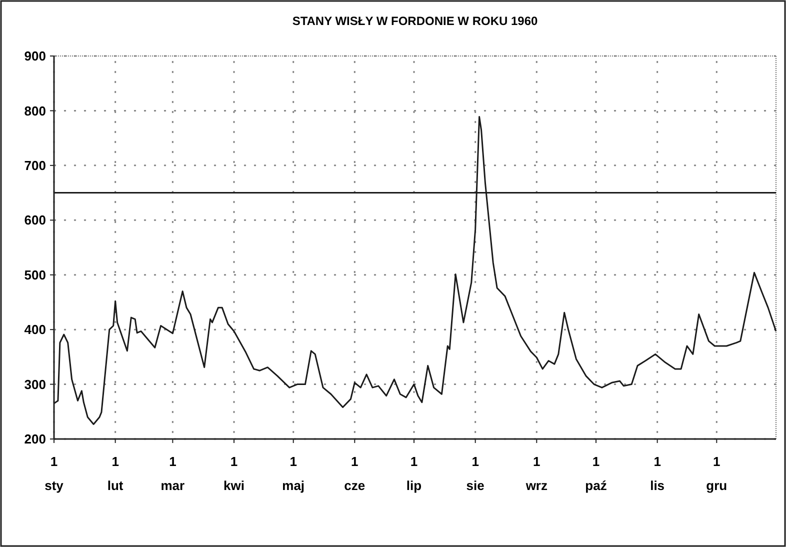 This screenshot has height=547, width=786. I want to click on y-tick-label: 900, so click(35, 56).